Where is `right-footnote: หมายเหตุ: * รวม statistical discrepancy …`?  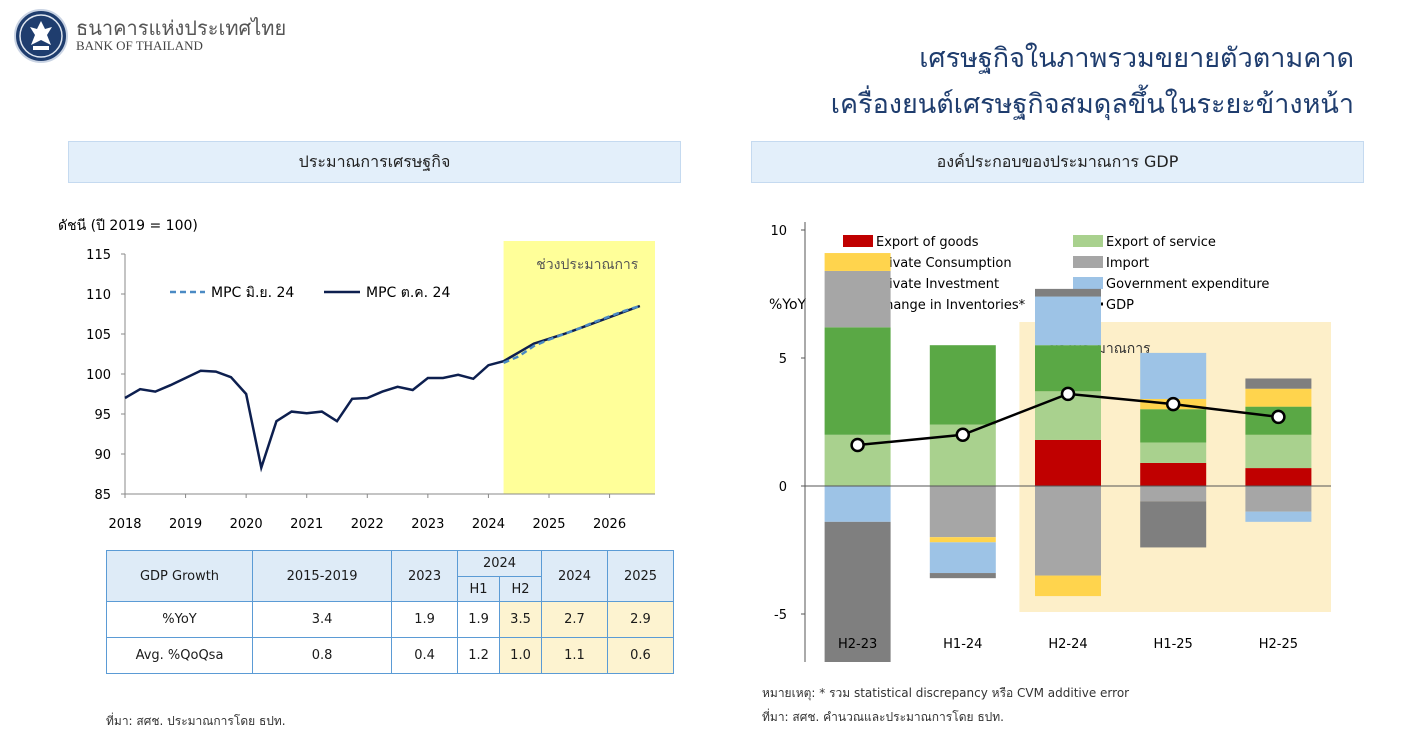 right-footnote: หมายเหตุ: * รวม statistical discrepancy … is located at coordinates (946, 693).